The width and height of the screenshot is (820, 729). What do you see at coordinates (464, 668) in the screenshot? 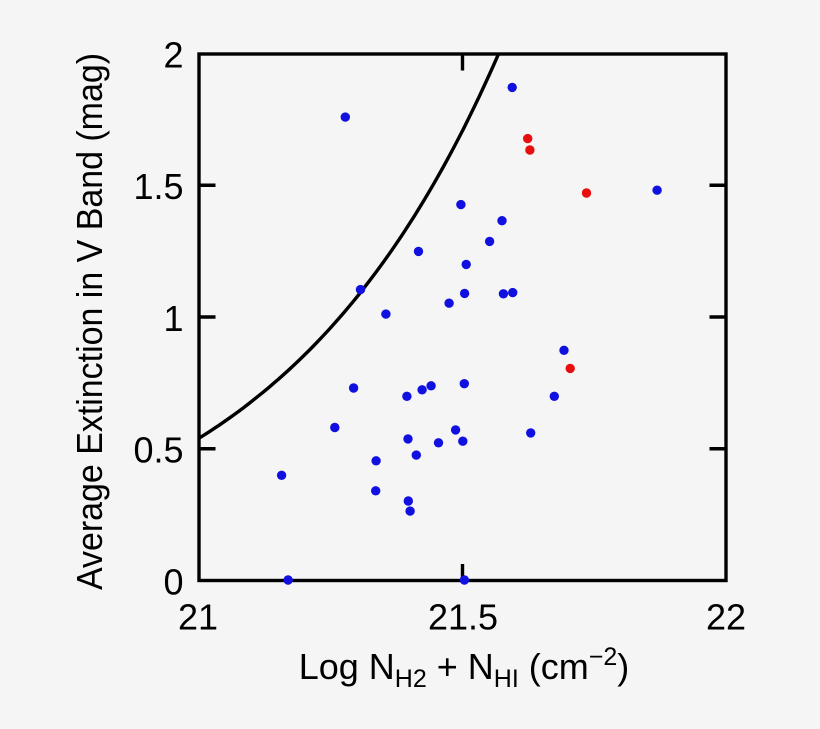
I see `svg-text: Log NH2 + NHI (cm−2)` at bounding box center [464, 668].